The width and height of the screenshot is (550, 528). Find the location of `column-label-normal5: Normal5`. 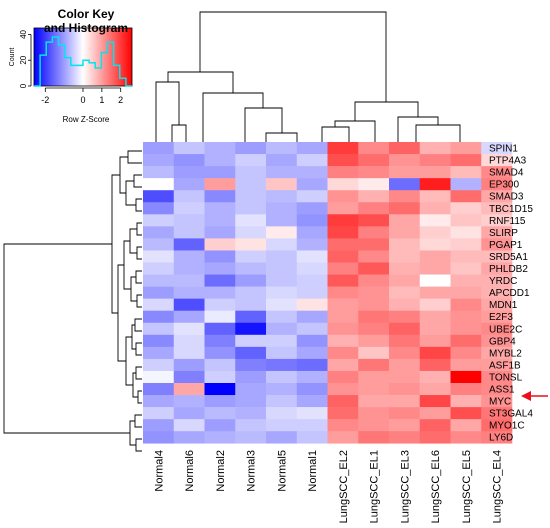

column-label-normal5: Normal5 is located at coordinates (282, 471).